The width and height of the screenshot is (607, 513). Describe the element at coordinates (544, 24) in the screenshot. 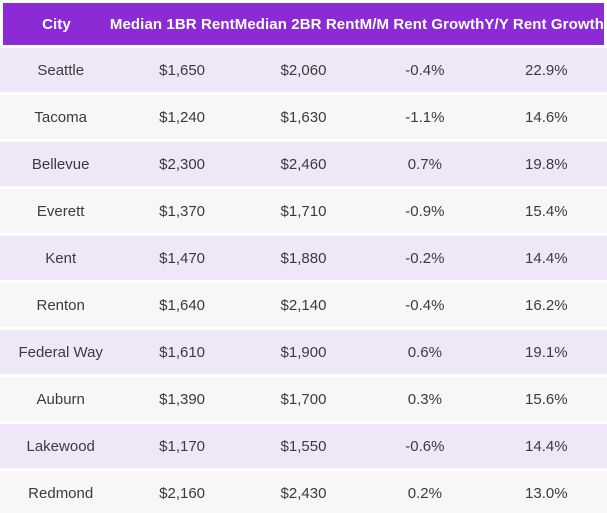

I see `column-header-y-y-rent-growth: Y/Y Rent Growth` at that location.